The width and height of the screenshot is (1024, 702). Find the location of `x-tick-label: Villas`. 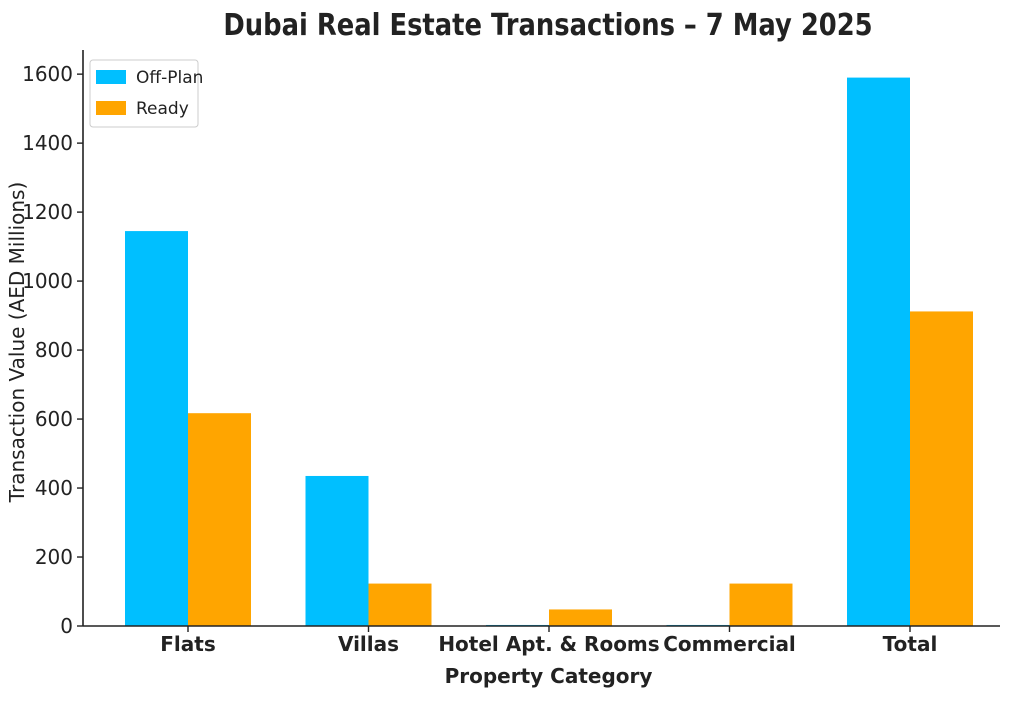

x-tick-label: Villas is located at coordinates (368, 644).